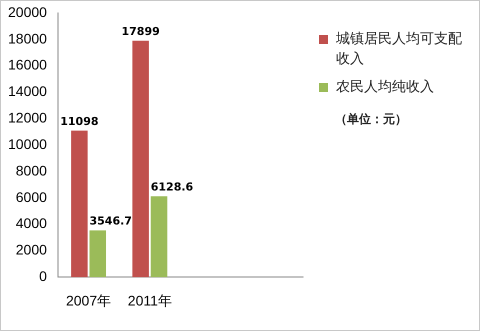 The height and width of the screenshot is (331, 480). Describe the element at coordinates (28, 12) in the screenshot. I see `y-tick-label: 20000` at that location.